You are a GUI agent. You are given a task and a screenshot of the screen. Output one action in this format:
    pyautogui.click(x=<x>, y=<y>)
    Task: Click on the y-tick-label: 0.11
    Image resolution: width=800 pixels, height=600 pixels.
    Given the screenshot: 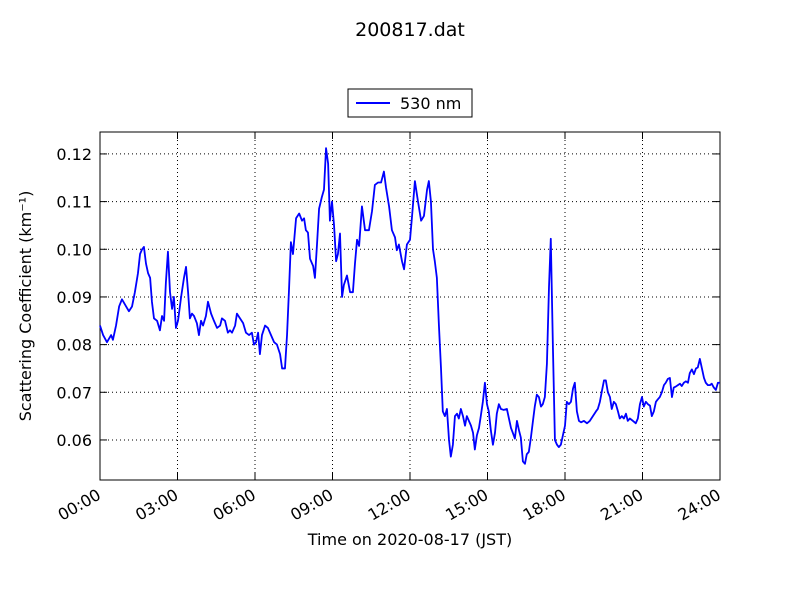 What is the action you would take?
    pyautogui.click(x=74, y=202)
    